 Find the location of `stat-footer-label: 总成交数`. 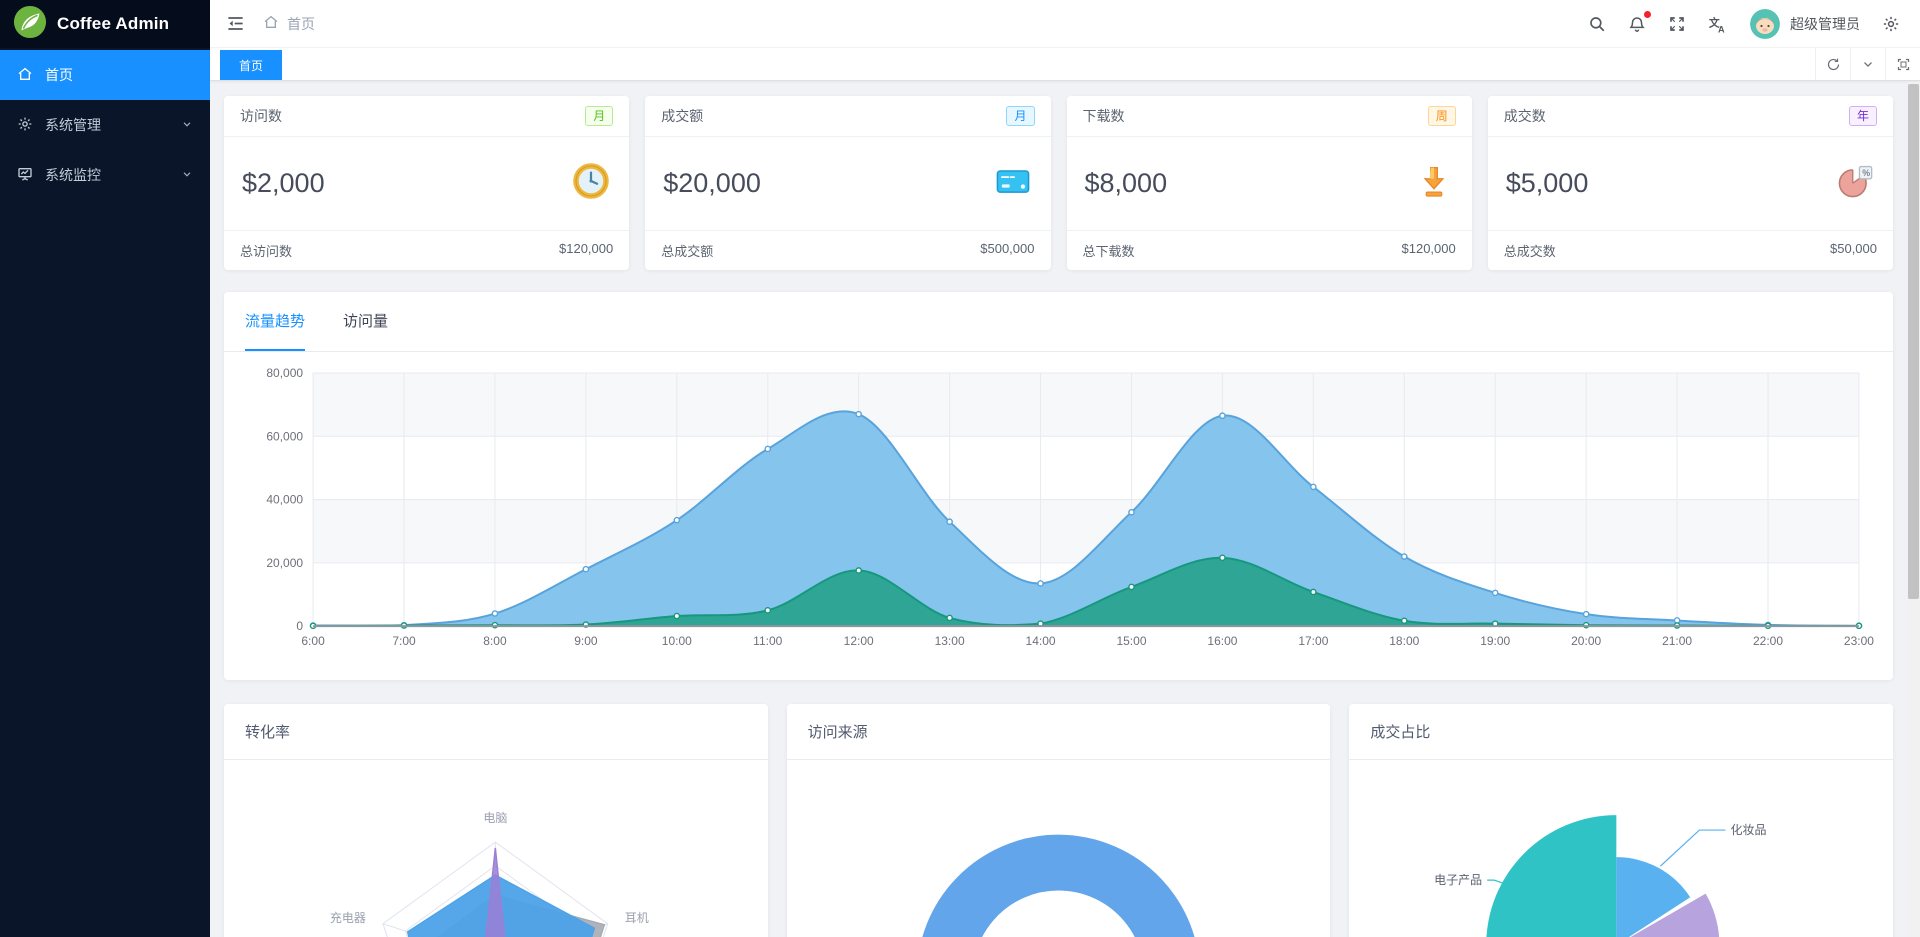

stat-footer-label: 总成交数 is located at coordinates (1529, 251).